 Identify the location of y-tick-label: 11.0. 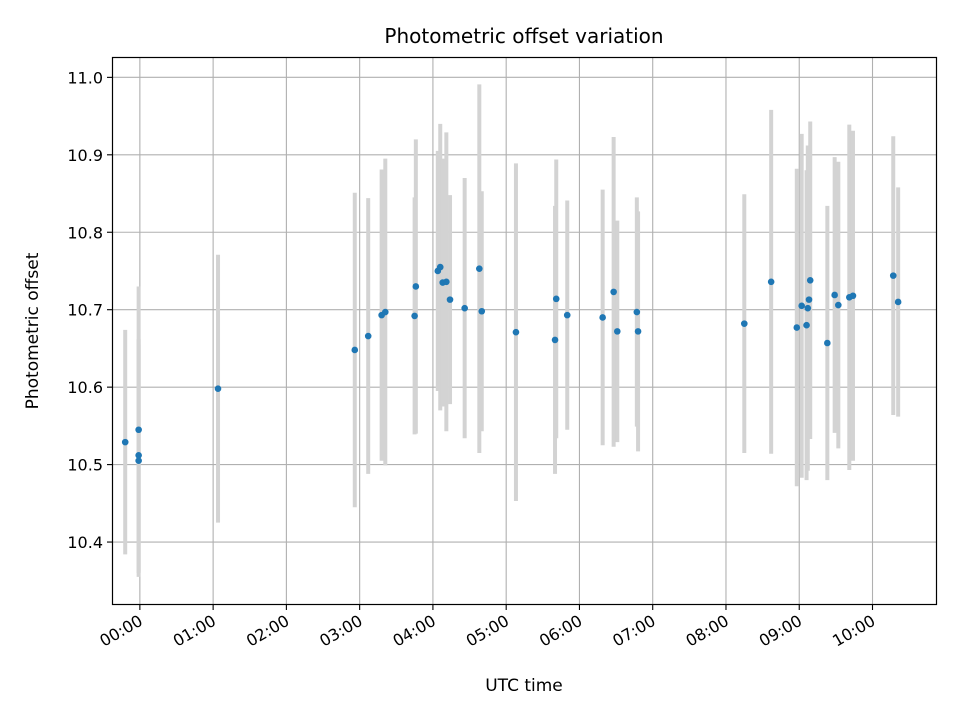
(85, 77).